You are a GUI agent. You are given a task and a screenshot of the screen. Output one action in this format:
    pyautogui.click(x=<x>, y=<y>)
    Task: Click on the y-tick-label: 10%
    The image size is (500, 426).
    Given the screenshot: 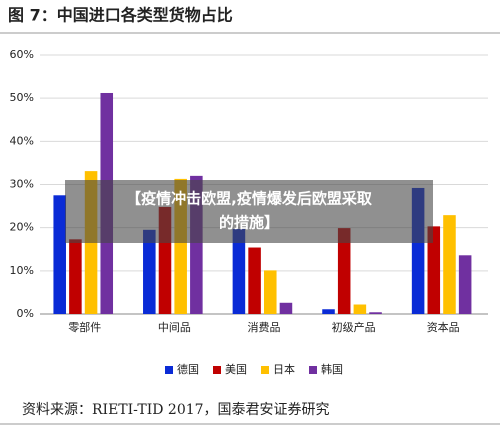 What is the action you would take?
    pyautogui.click(x=22, y=270)
    